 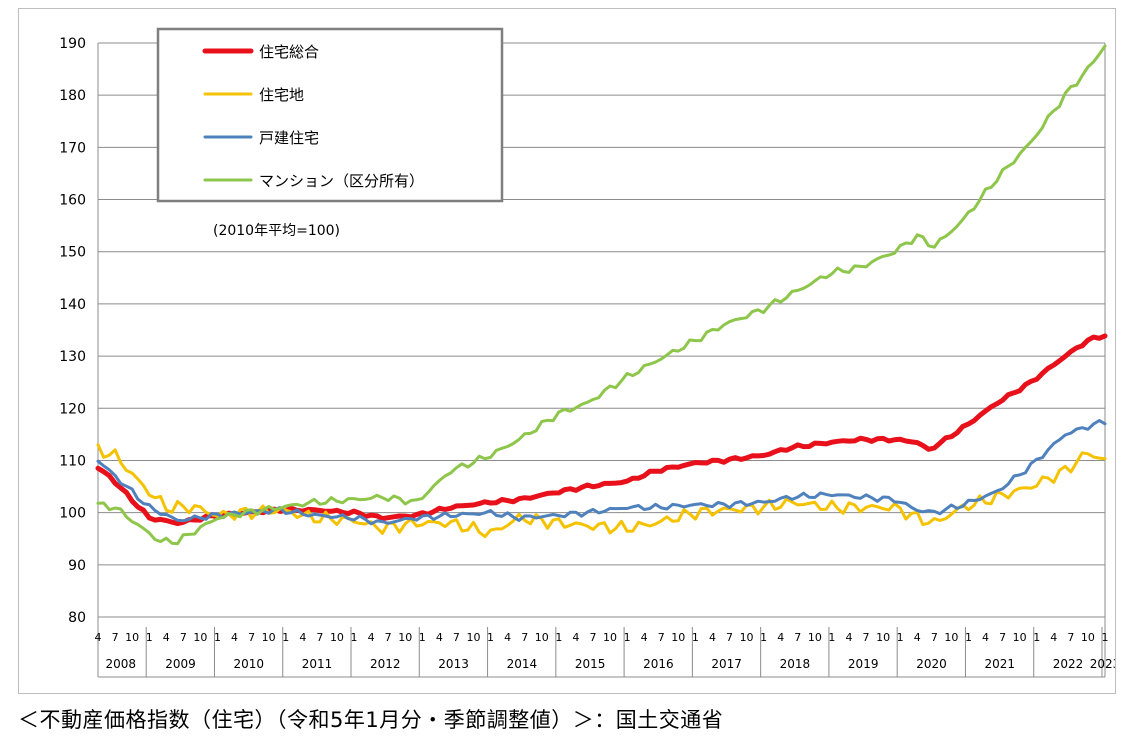 I want to click on x-year-label: 2010, so click(x=248, y=664).